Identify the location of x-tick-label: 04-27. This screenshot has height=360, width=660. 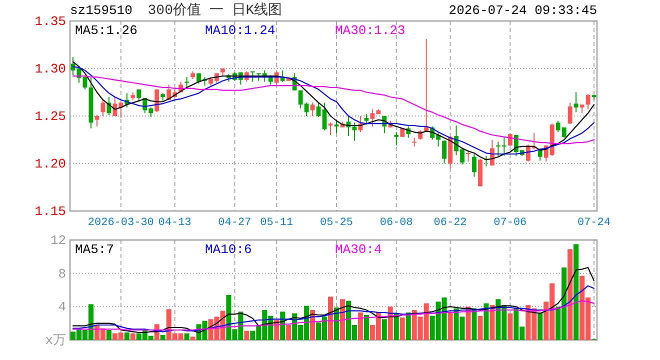
(235, 223).